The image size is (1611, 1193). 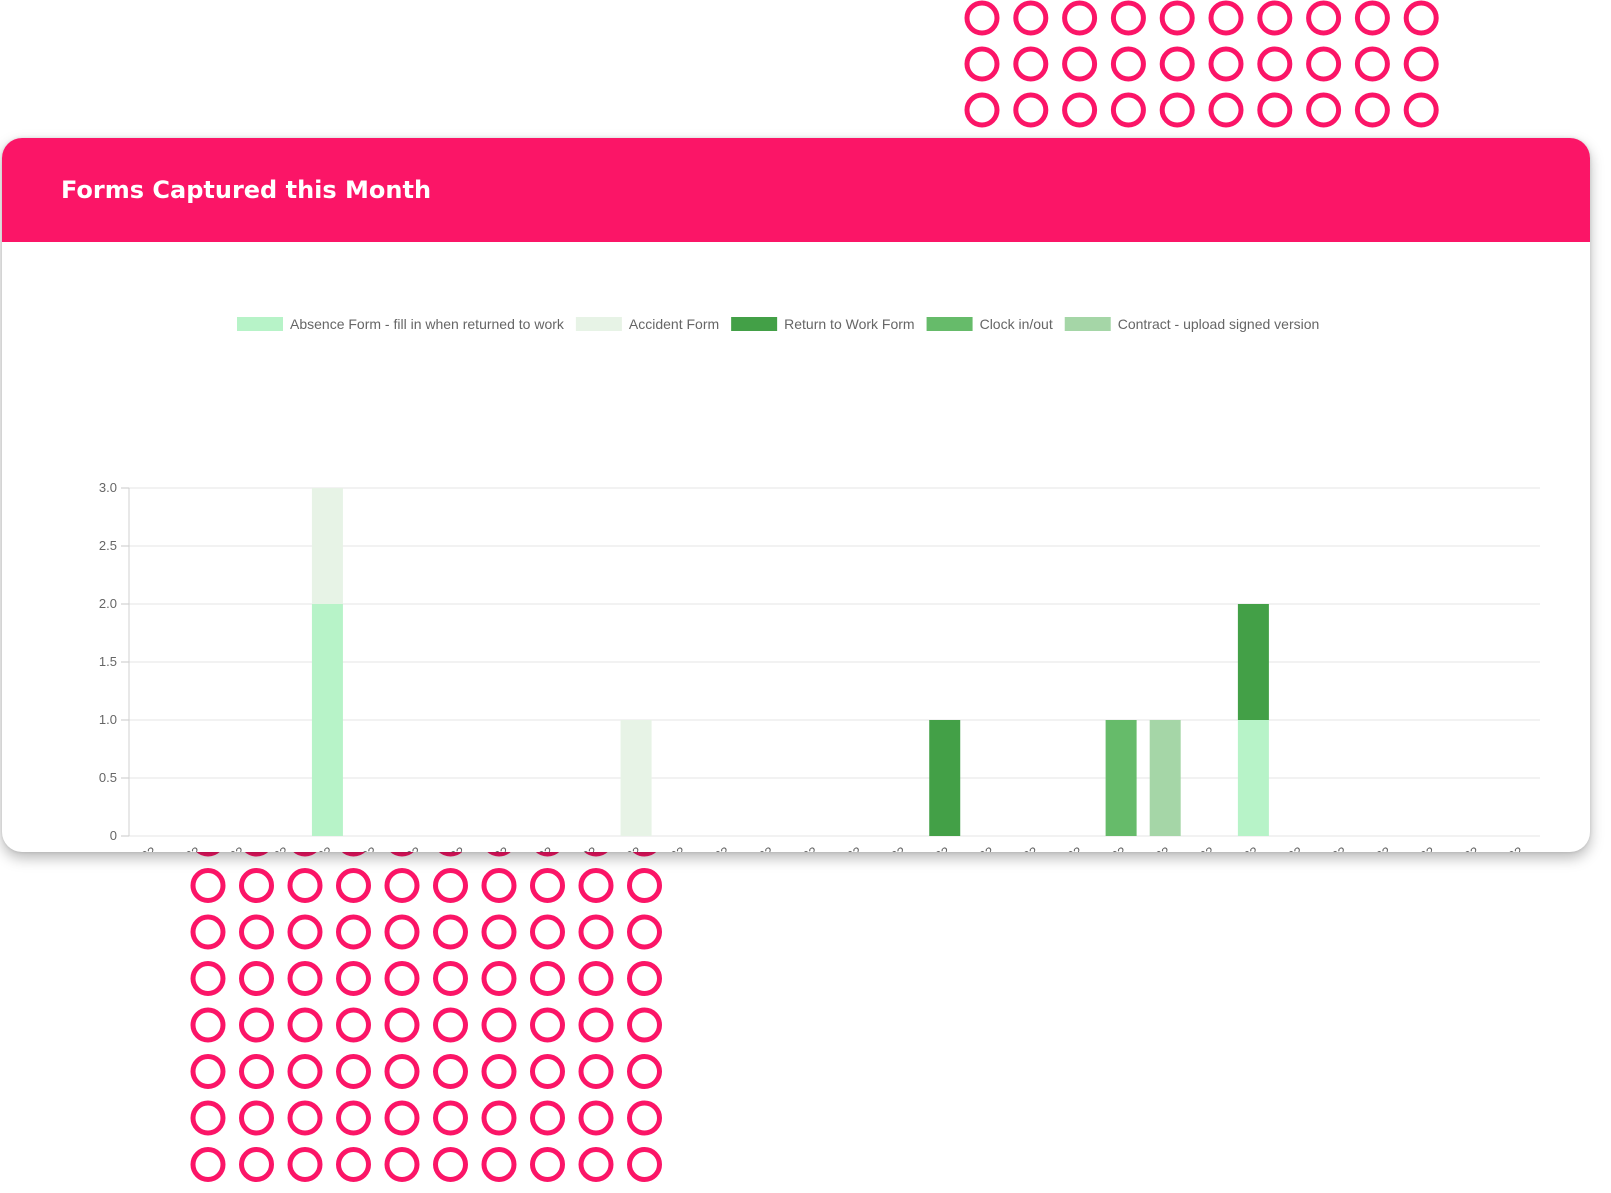 I want to click on top-dot-grid-svg, so click(x=1201, y=64).